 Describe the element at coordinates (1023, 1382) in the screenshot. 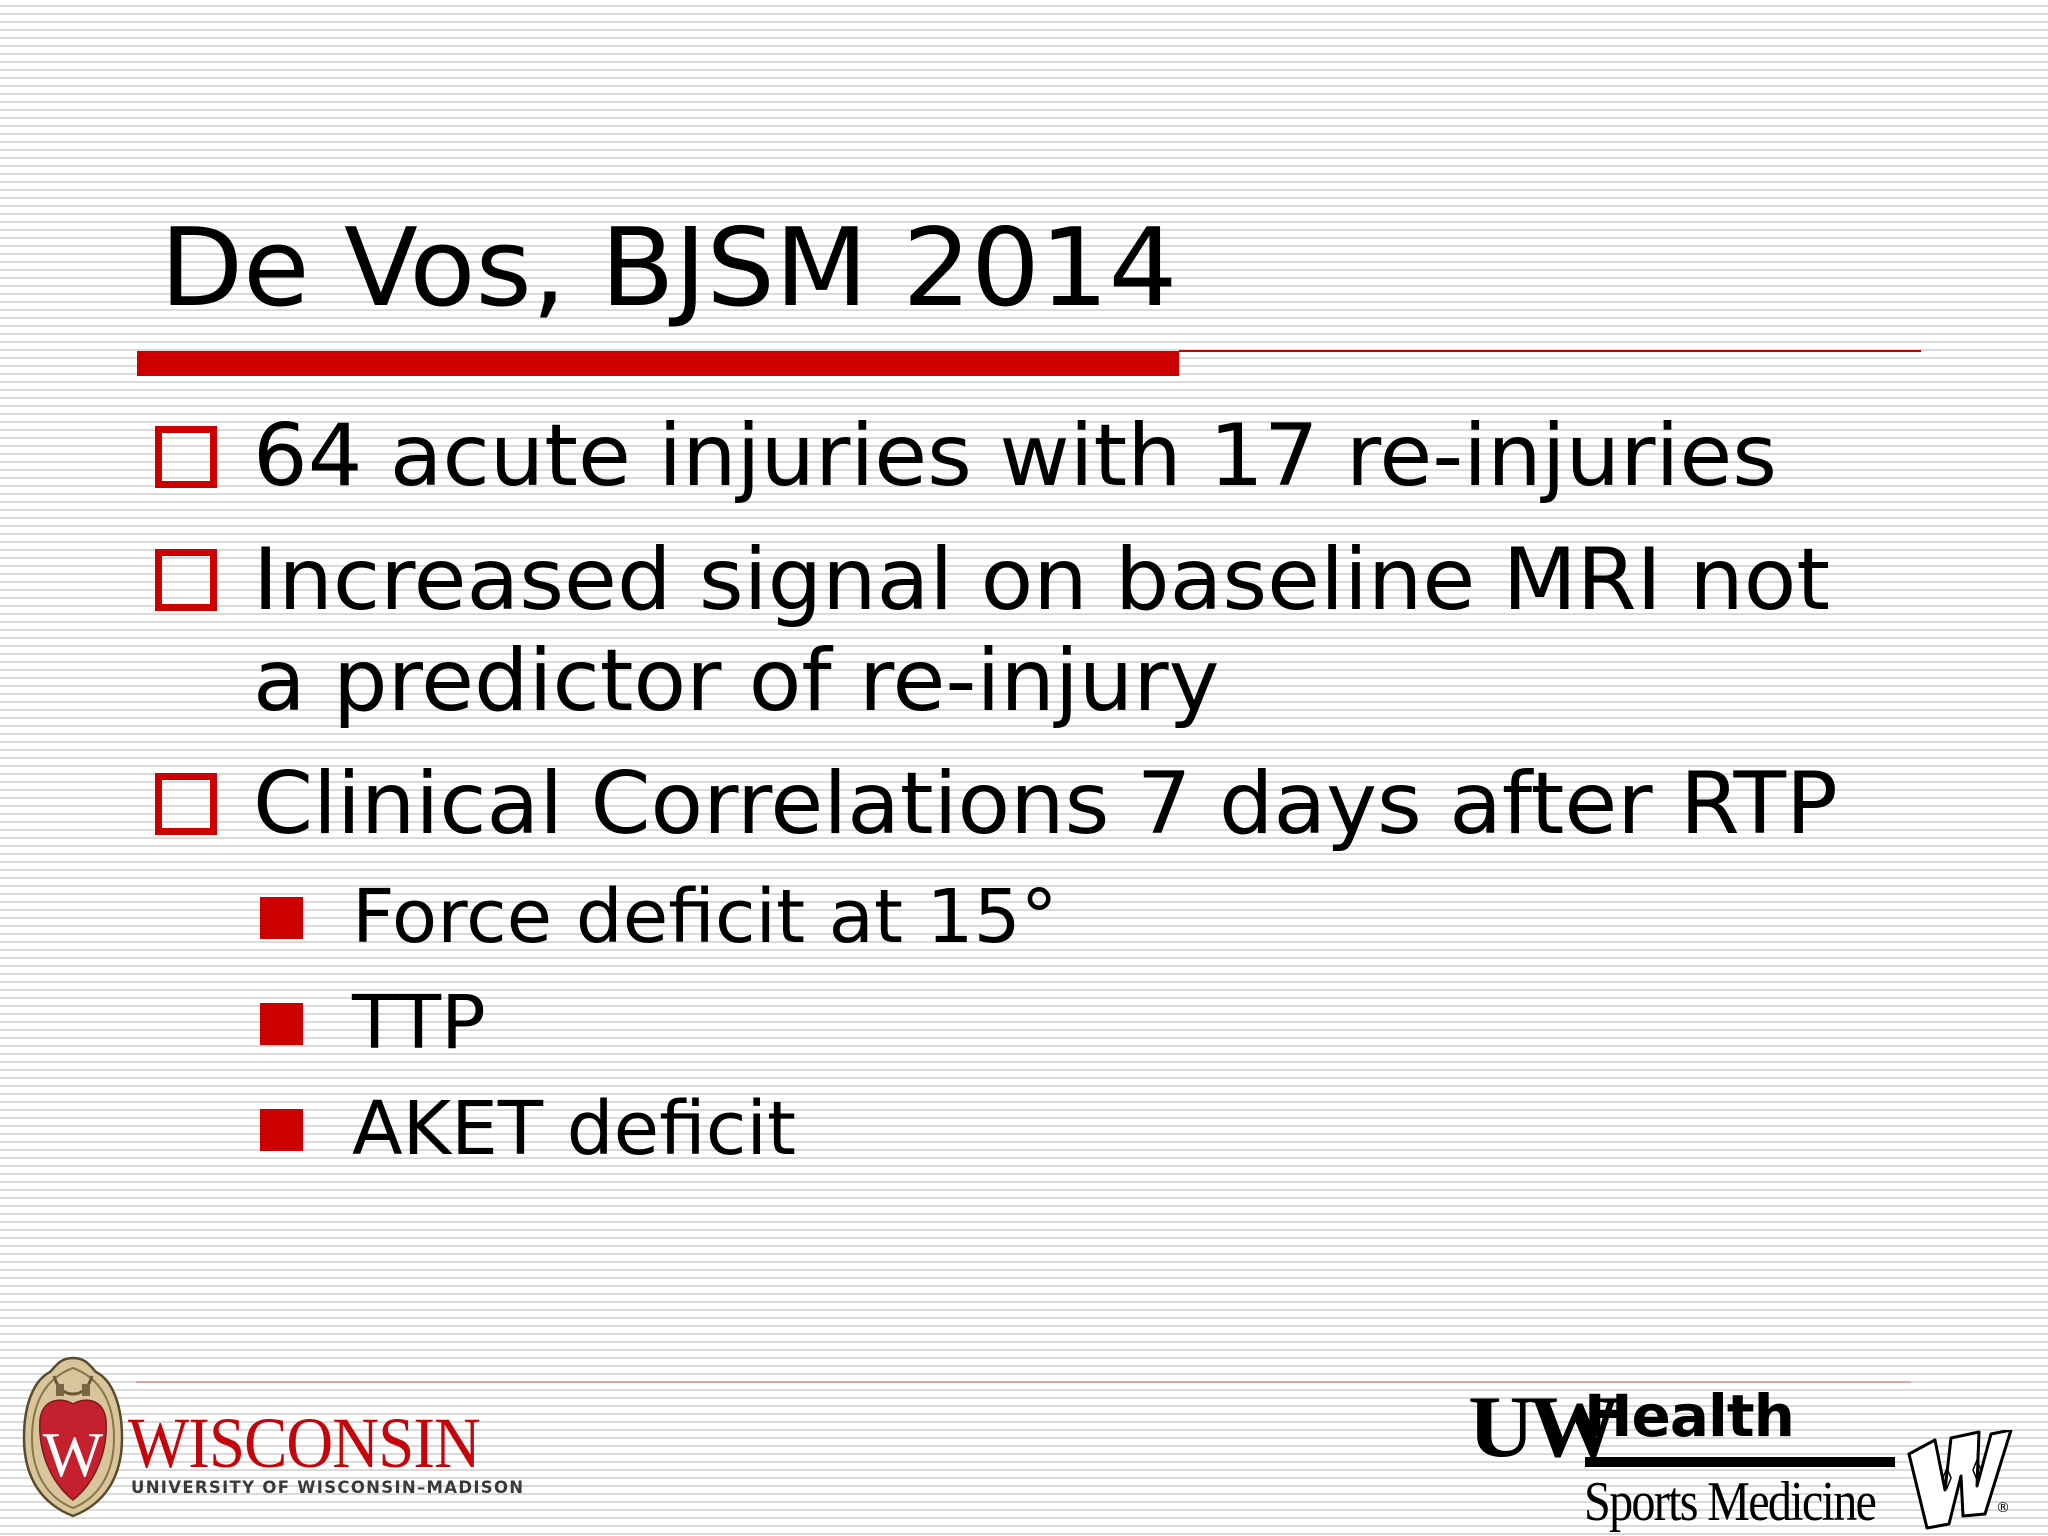

I see `footer-divider` at that location.